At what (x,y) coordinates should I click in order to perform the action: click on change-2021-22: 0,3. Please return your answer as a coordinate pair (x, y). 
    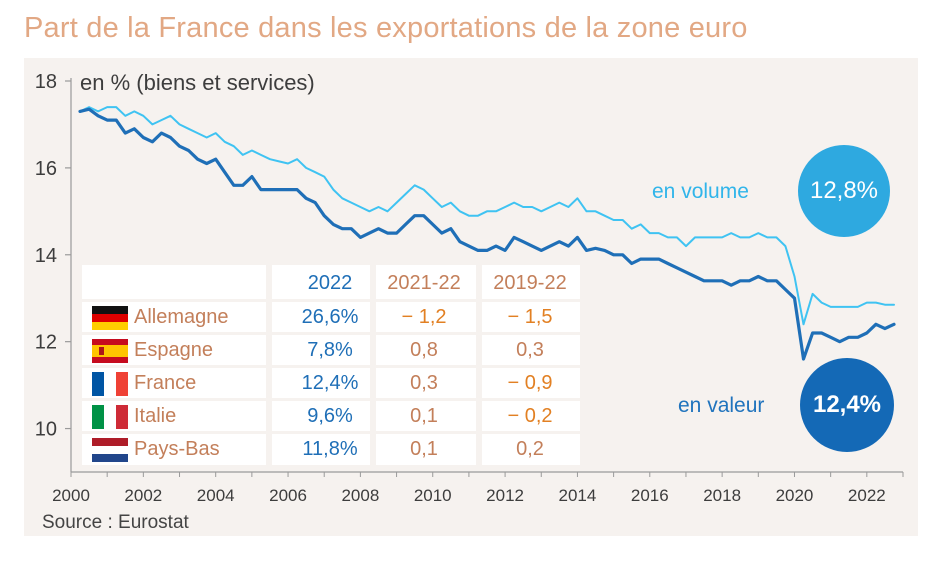
    Looking at the image, I should click on (424, 383).